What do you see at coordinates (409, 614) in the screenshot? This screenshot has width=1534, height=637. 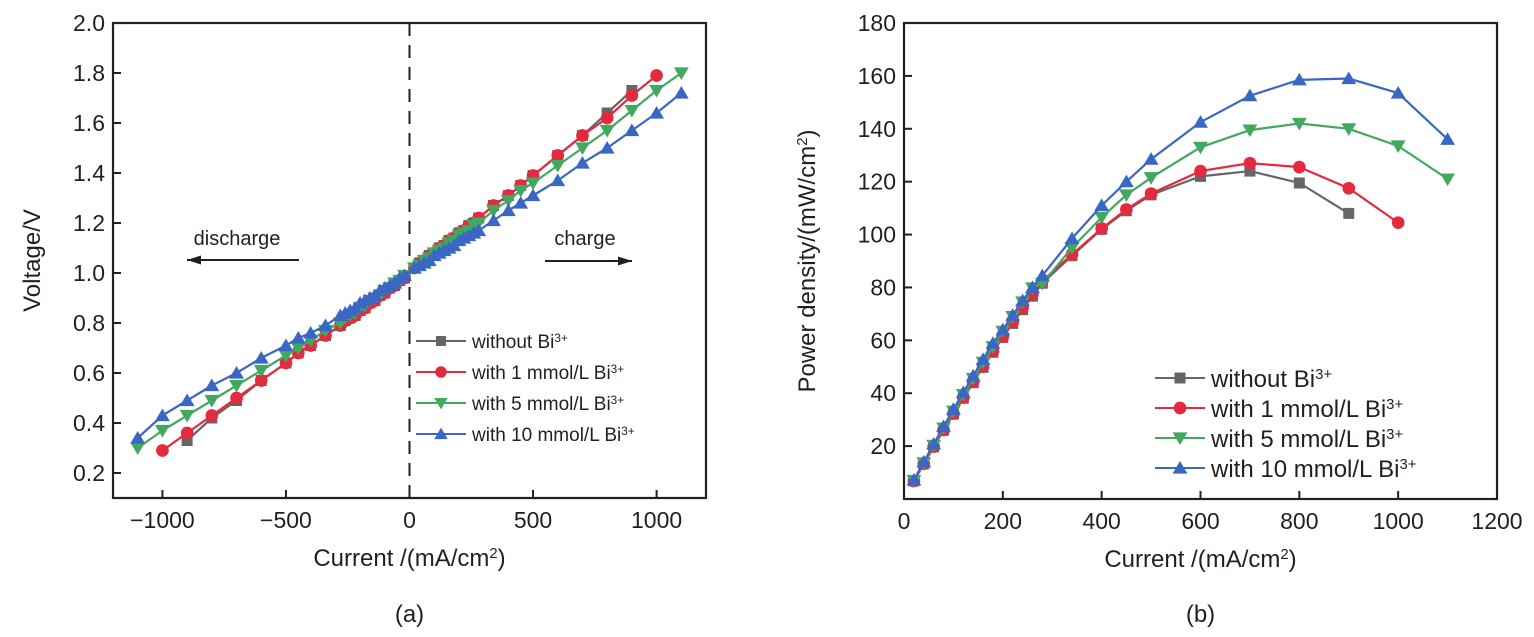 I see `panel-label: (a)` at bounding box center [409, 614].